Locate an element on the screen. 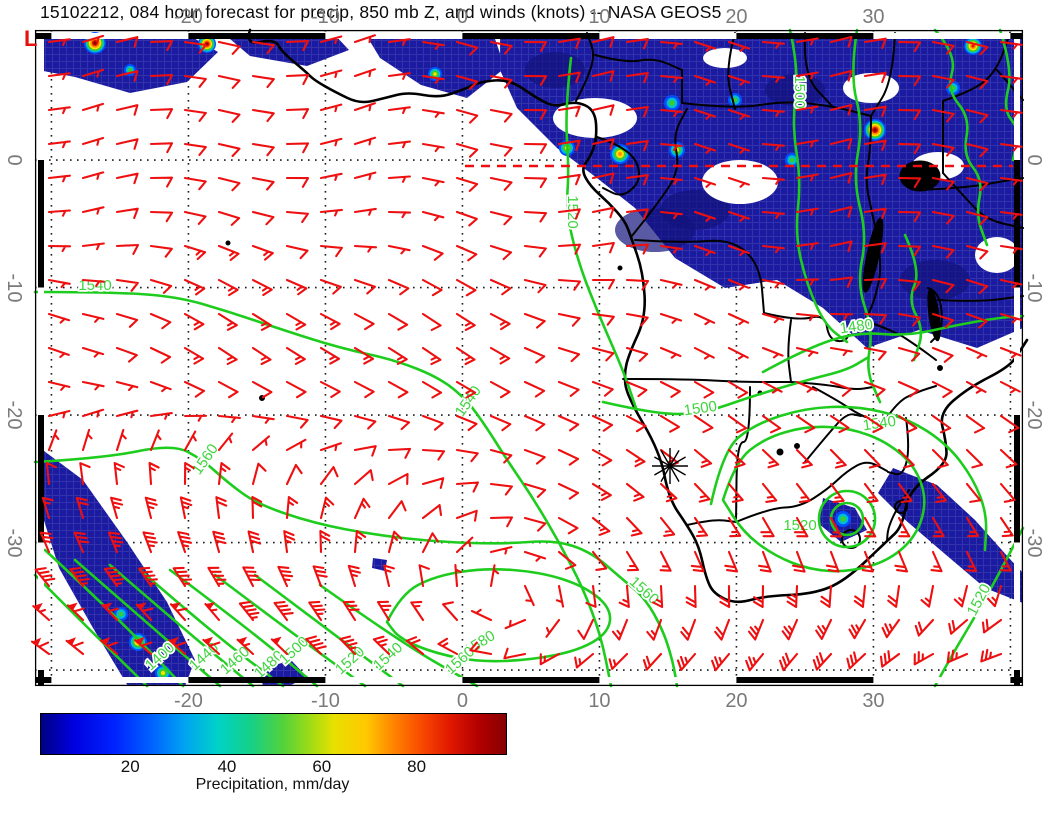 The width and height of the screenshot is (1056, 816). contour-label: 1480 is located at coordinates (856, 326).